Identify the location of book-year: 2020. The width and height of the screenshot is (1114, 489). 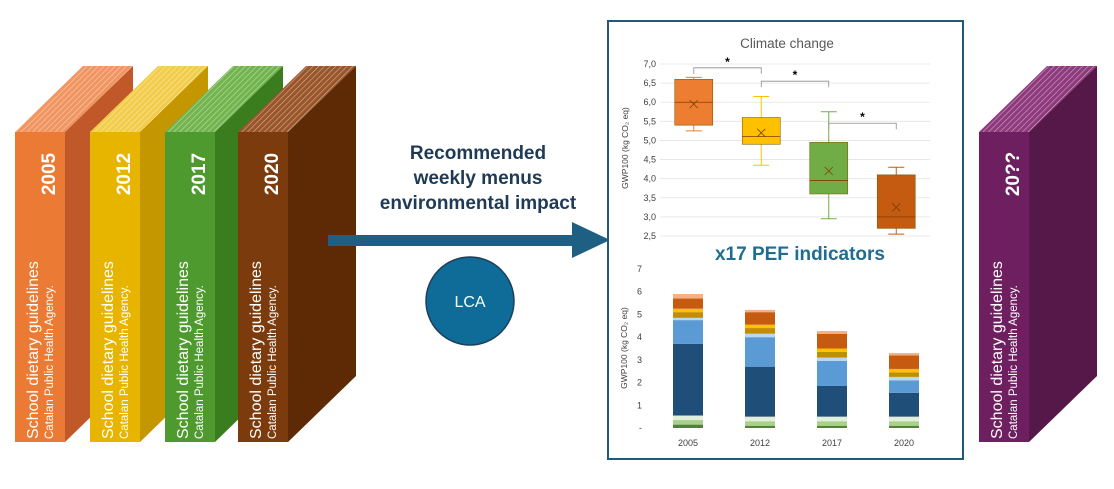
(272, 174).